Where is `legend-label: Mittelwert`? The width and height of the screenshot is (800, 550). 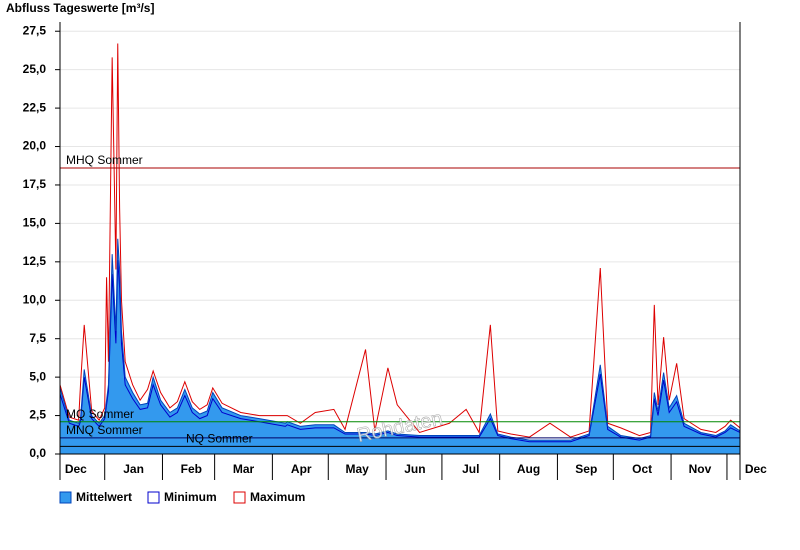 legend-label: Mittelwert is located at coordinates (104, 497).